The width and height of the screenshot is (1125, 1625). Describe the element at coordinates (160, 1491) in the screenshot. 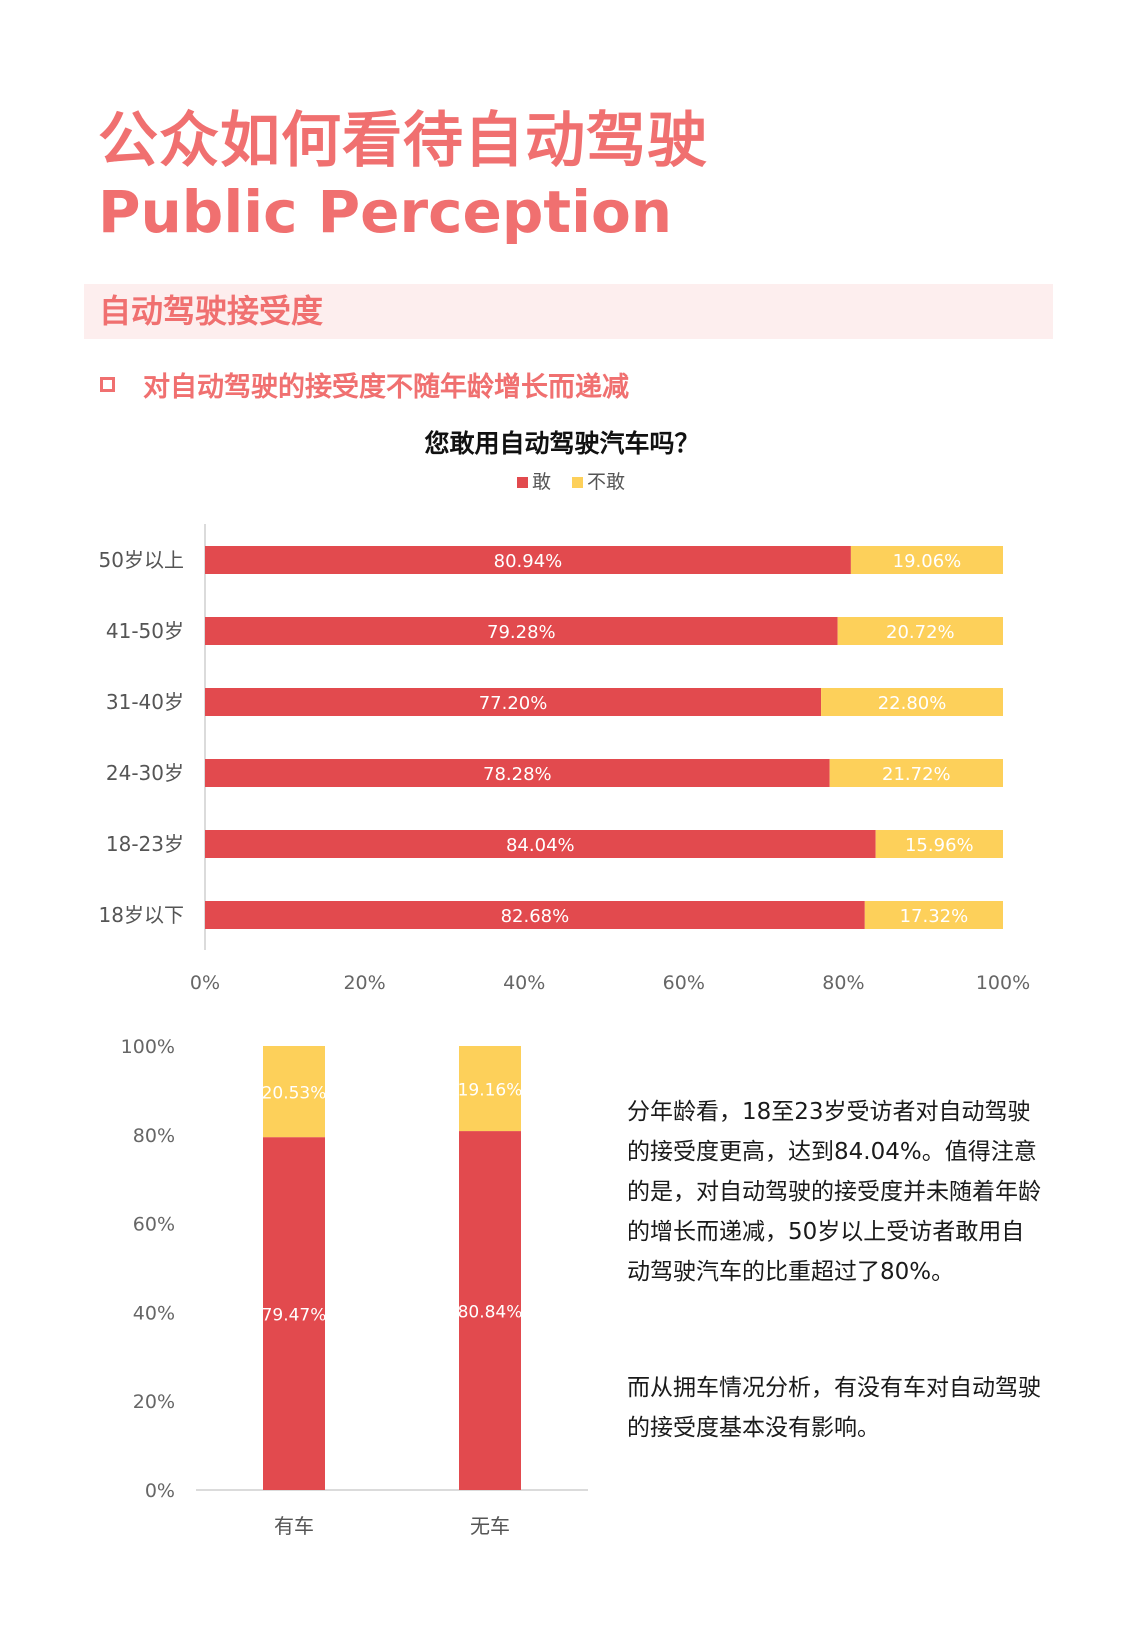

I see `y-tick-label: 0%` at that location.